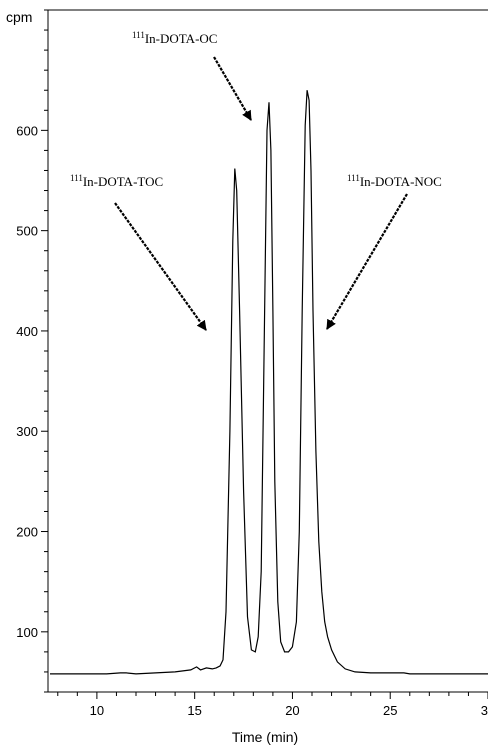  What do you see at coordinates (367, 261) in the screenshot?
I see `arrow-noc` at bounding box center [367, 261].